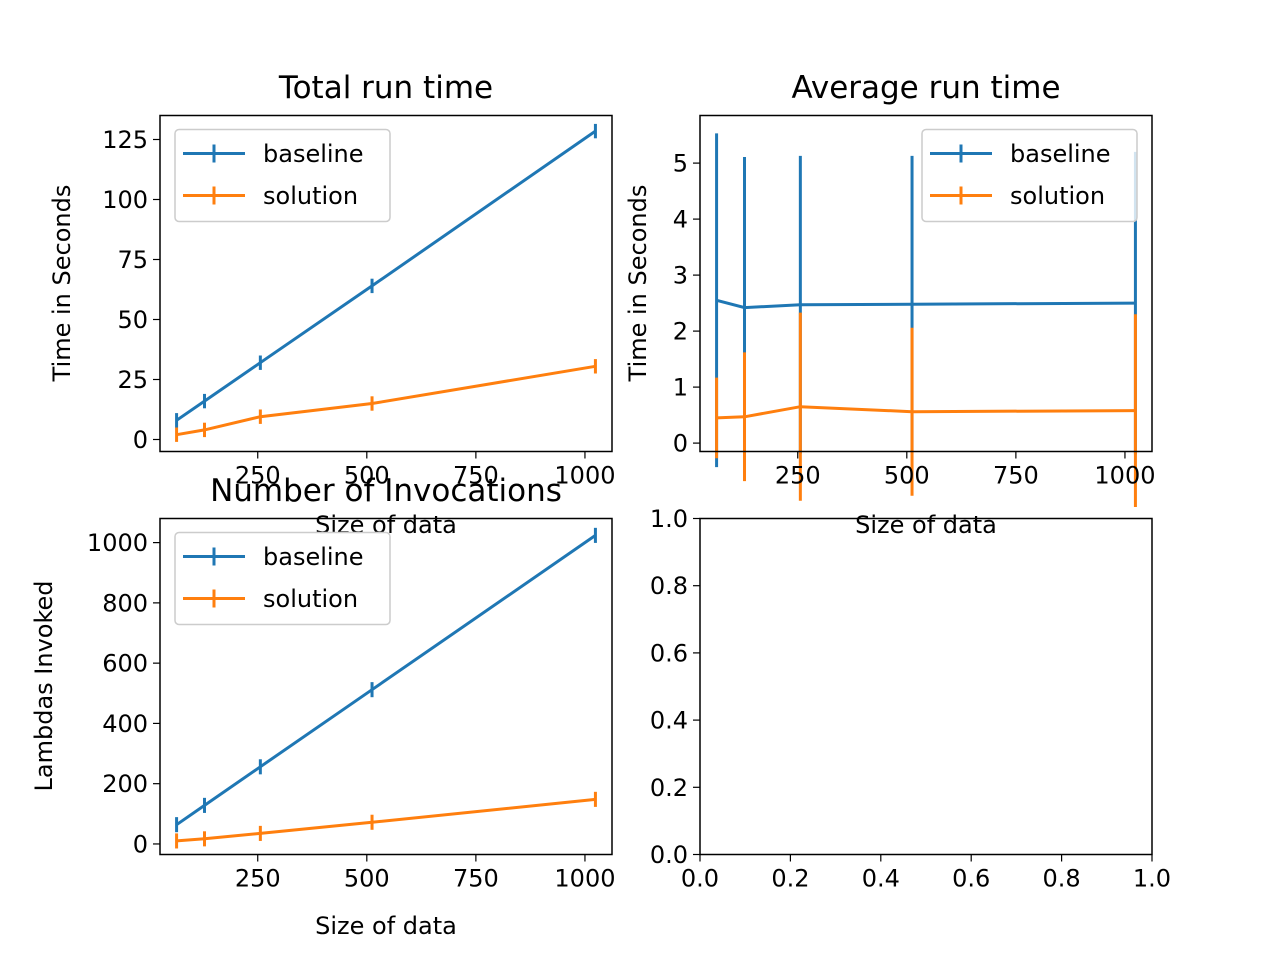 This screenshot has width=1280, height=960. I want to click on y-tick-label: 600, so click(125, 664).